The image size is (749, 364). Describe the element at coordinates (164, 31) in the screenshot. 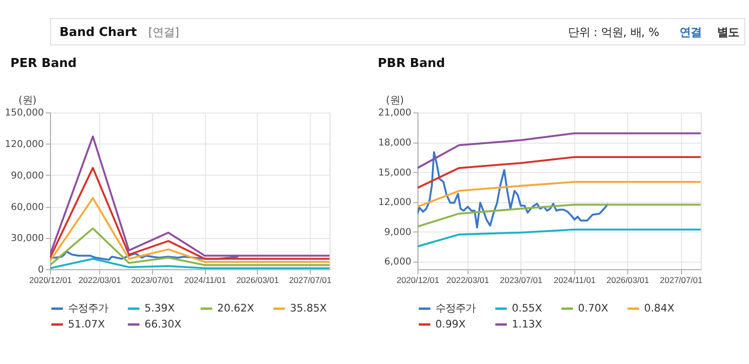

I see `text: [연결]` at that location.